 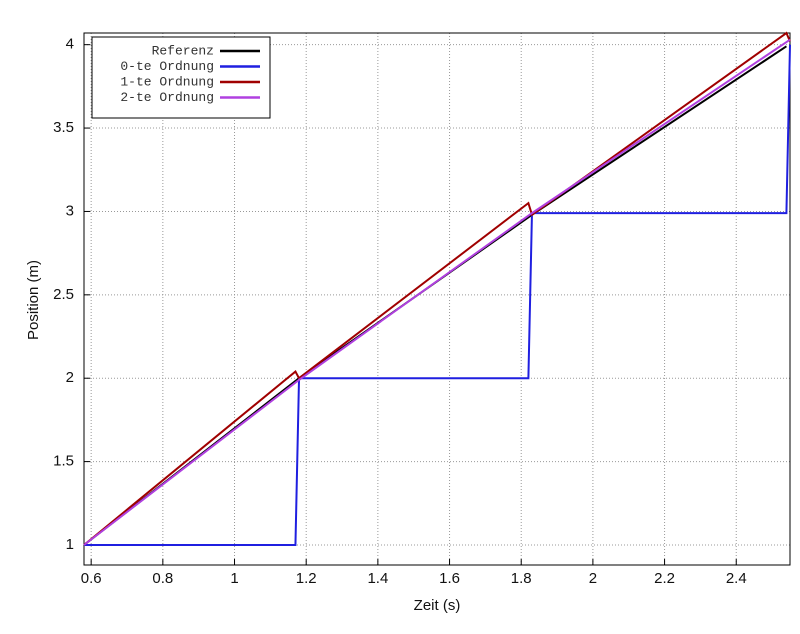 What do you see at coordinates (377, 578) in the screenshot?
I see `x-tick-label: 1.4` at bounding box center [377, 578].